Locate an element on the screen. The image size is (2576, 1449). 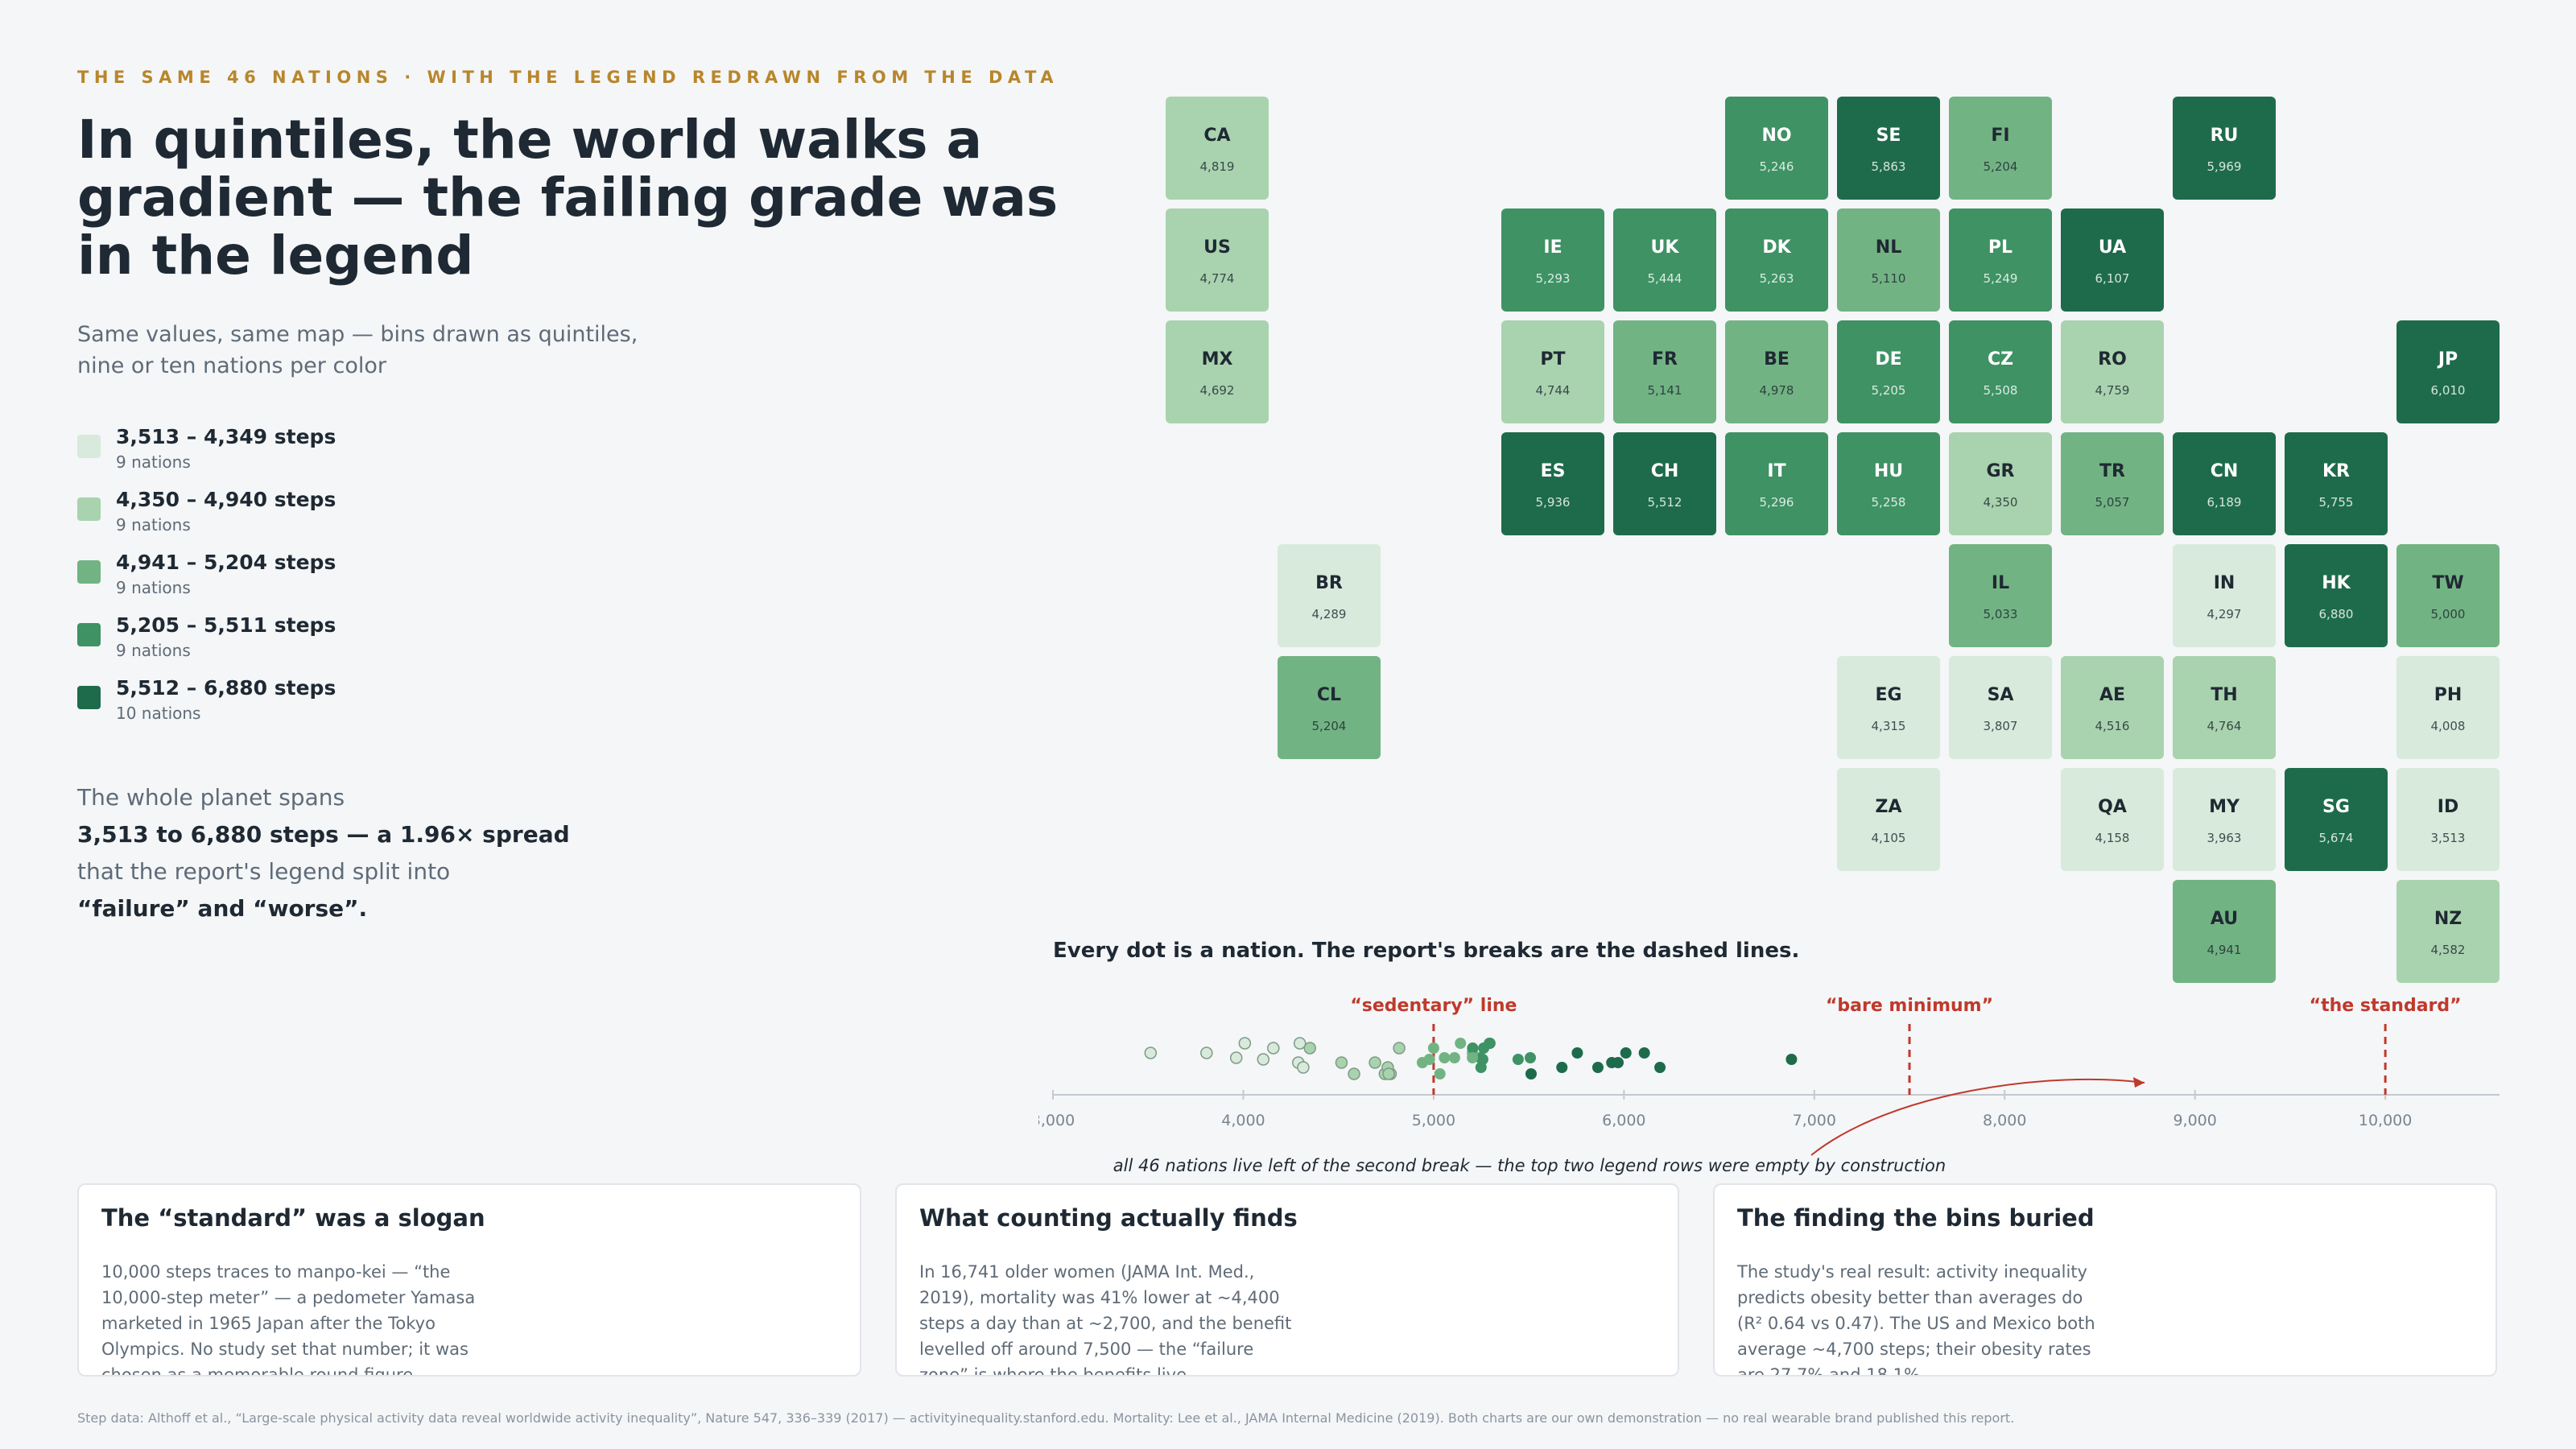
break-label: “sedentary” line is located at coordinates (1433, 1006).